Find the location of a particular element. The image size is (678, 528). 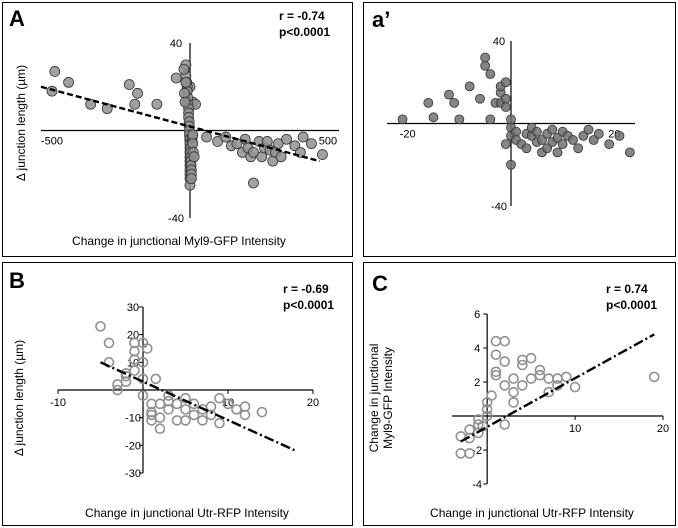

y-tick-label: -4 is located at coordinates (477, 485).